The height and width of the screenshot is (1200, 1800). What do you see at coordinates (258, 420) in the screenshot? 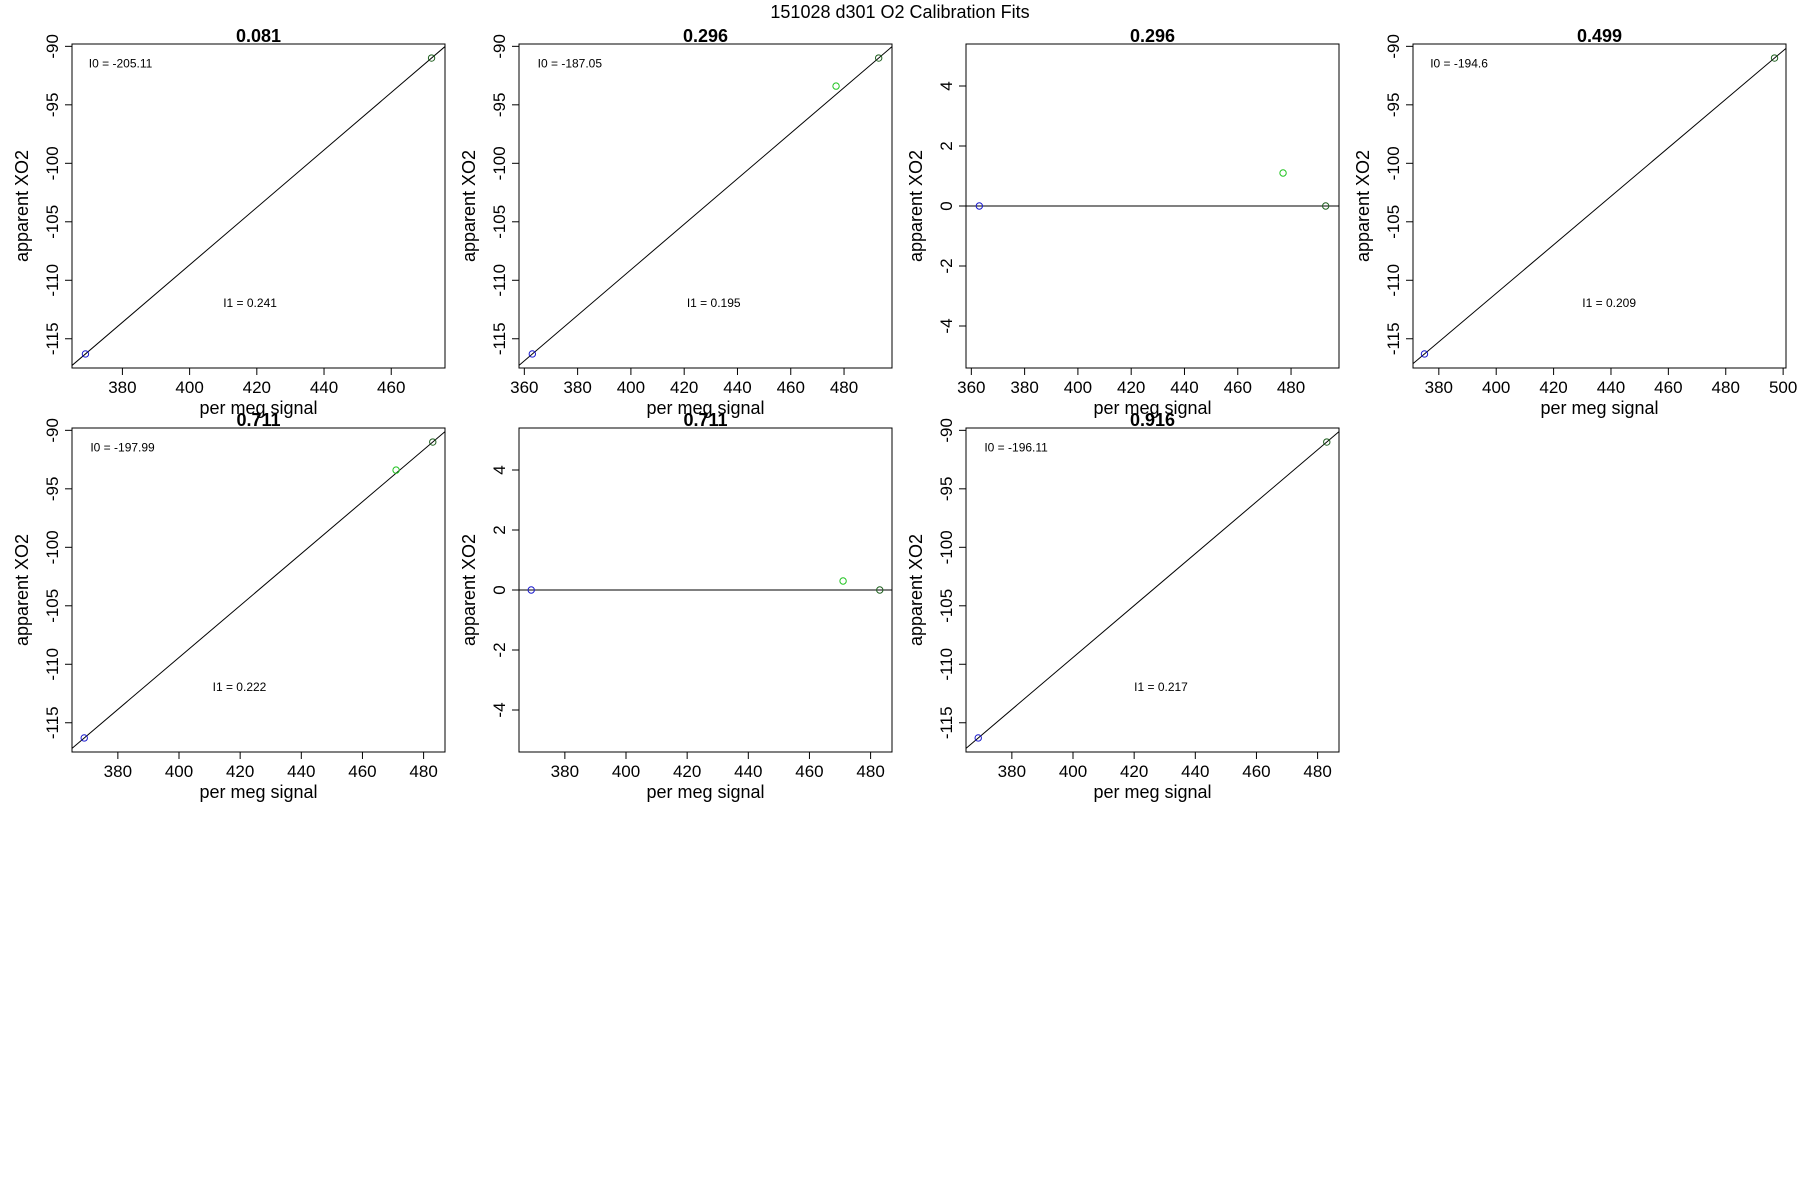
I see `panel-title: 0.711` at bounding box center [258, 420].